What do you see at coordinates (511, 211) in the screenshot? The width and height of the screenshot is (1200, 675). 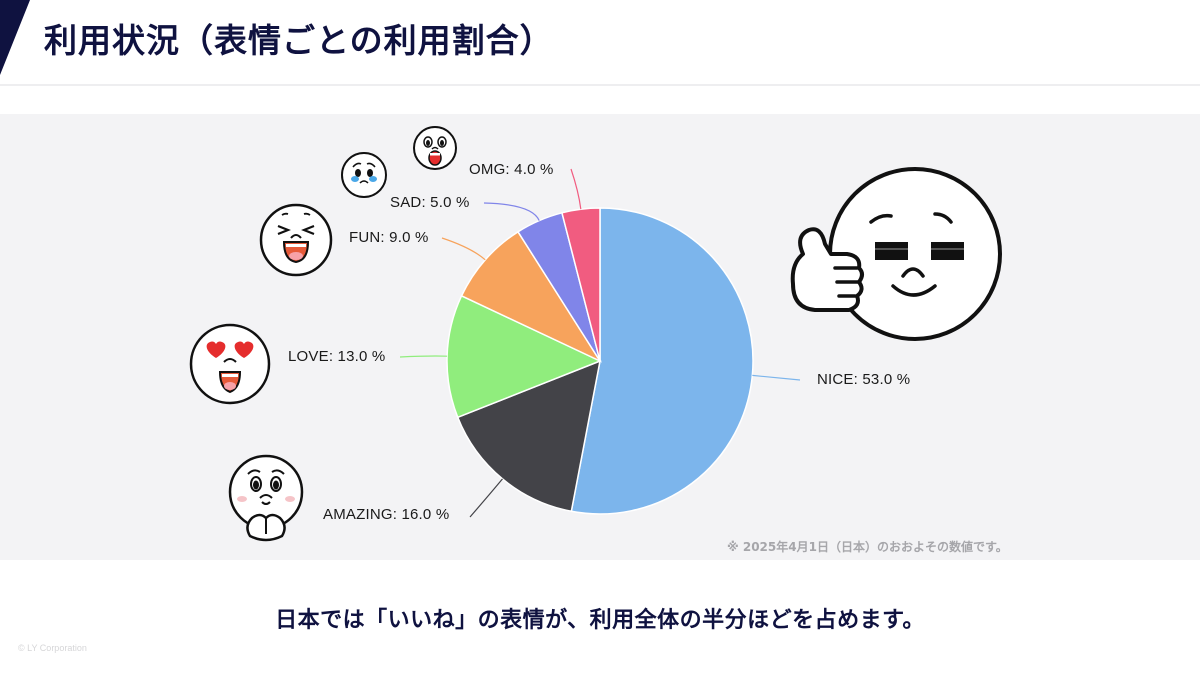 I see `leader-line-sad` at bounding box center [511, 211].